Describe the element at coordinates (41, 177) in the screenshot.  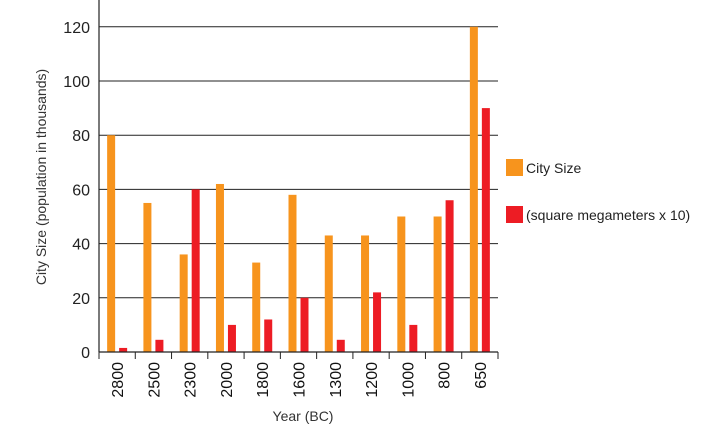
I see `y-axis-title: City Size (population in thousands)` at that location.